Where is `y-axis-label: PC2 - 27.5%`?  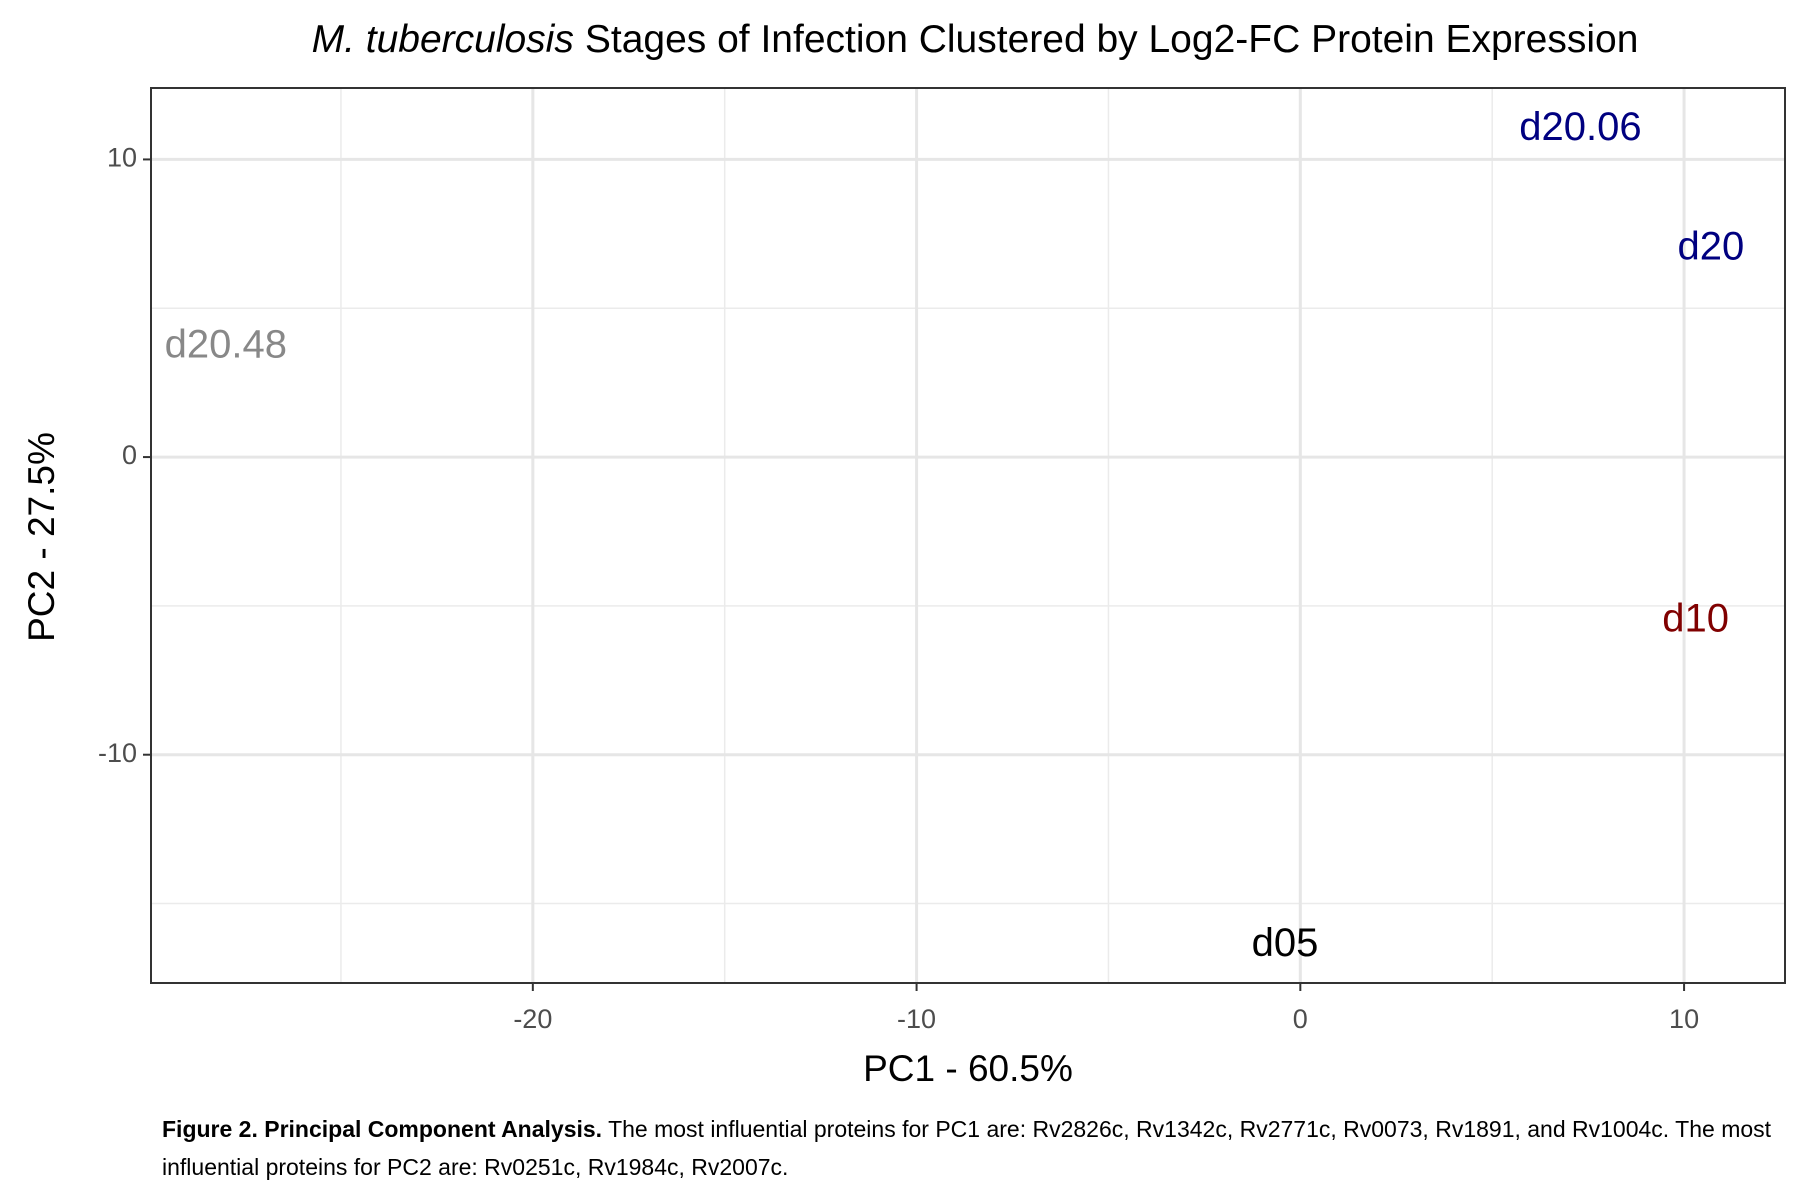
y-axis-label: PC2 - 27.5% is located at coordinates (41, 537).